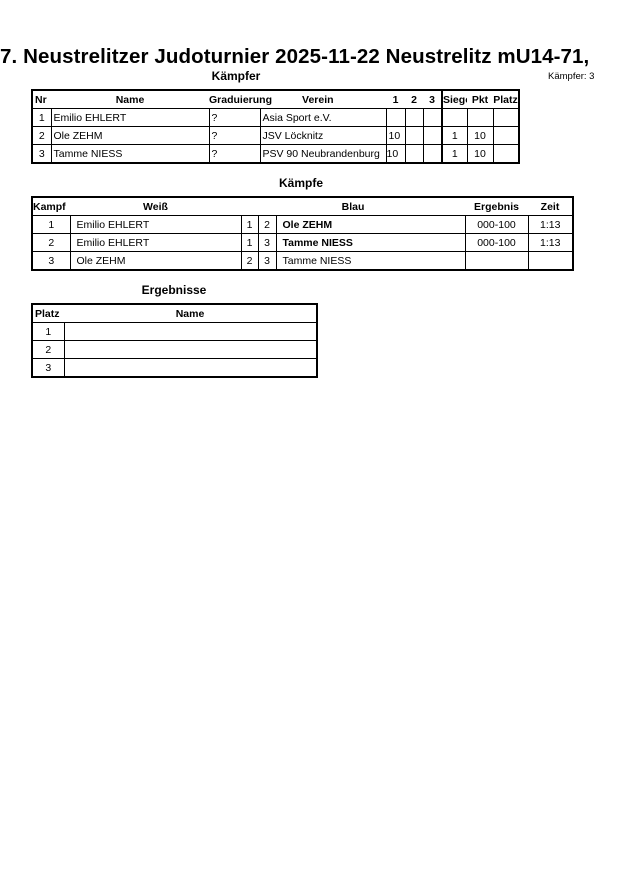 This screenshot has width=630, height=891. Describe the element at coordinates (301, 183) in the screenshot. I see `fights-heading: Kämpfe` at that location.